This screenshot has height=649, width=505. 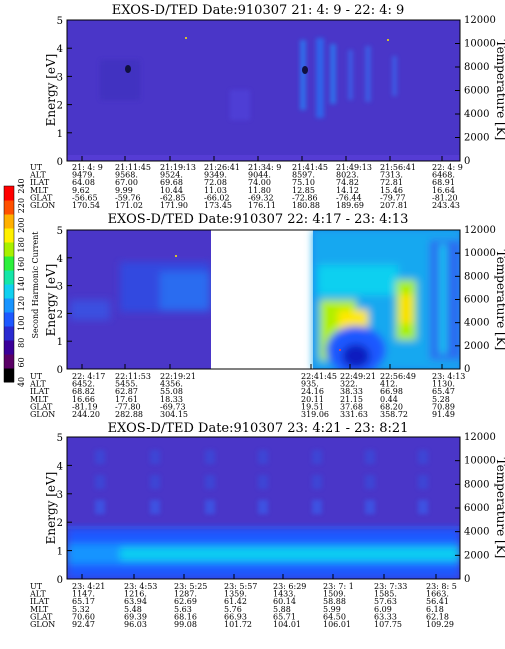 What do you see at coordinates (467, 369) in the screenshot?
I see `panel-2-y2-tick-label: 0` at bounding box center [467, 369].